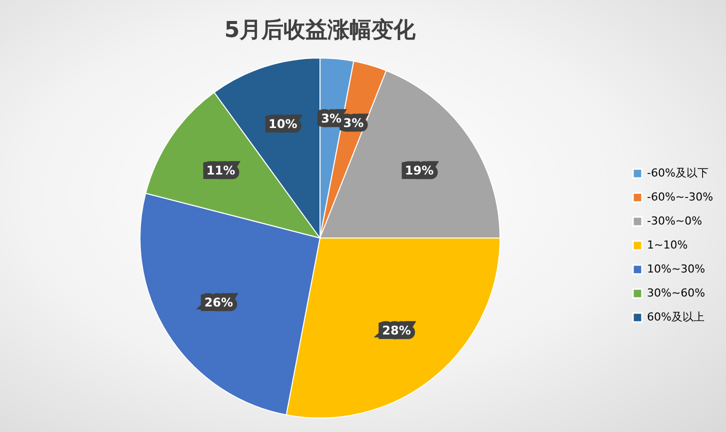 The image size is (726, 432). What do you see at coordinates (667, 245) in the screenshot?
I see `legend-label: 1~10%` at bounding box center [667, 245].